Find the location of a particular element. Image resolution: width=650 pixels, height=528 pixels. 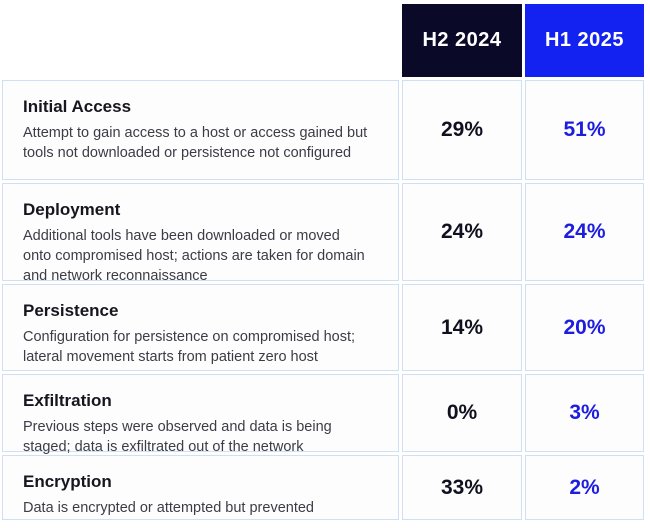

column-header-h1-2025: H1 2025 is located at coordinates (584, 40).